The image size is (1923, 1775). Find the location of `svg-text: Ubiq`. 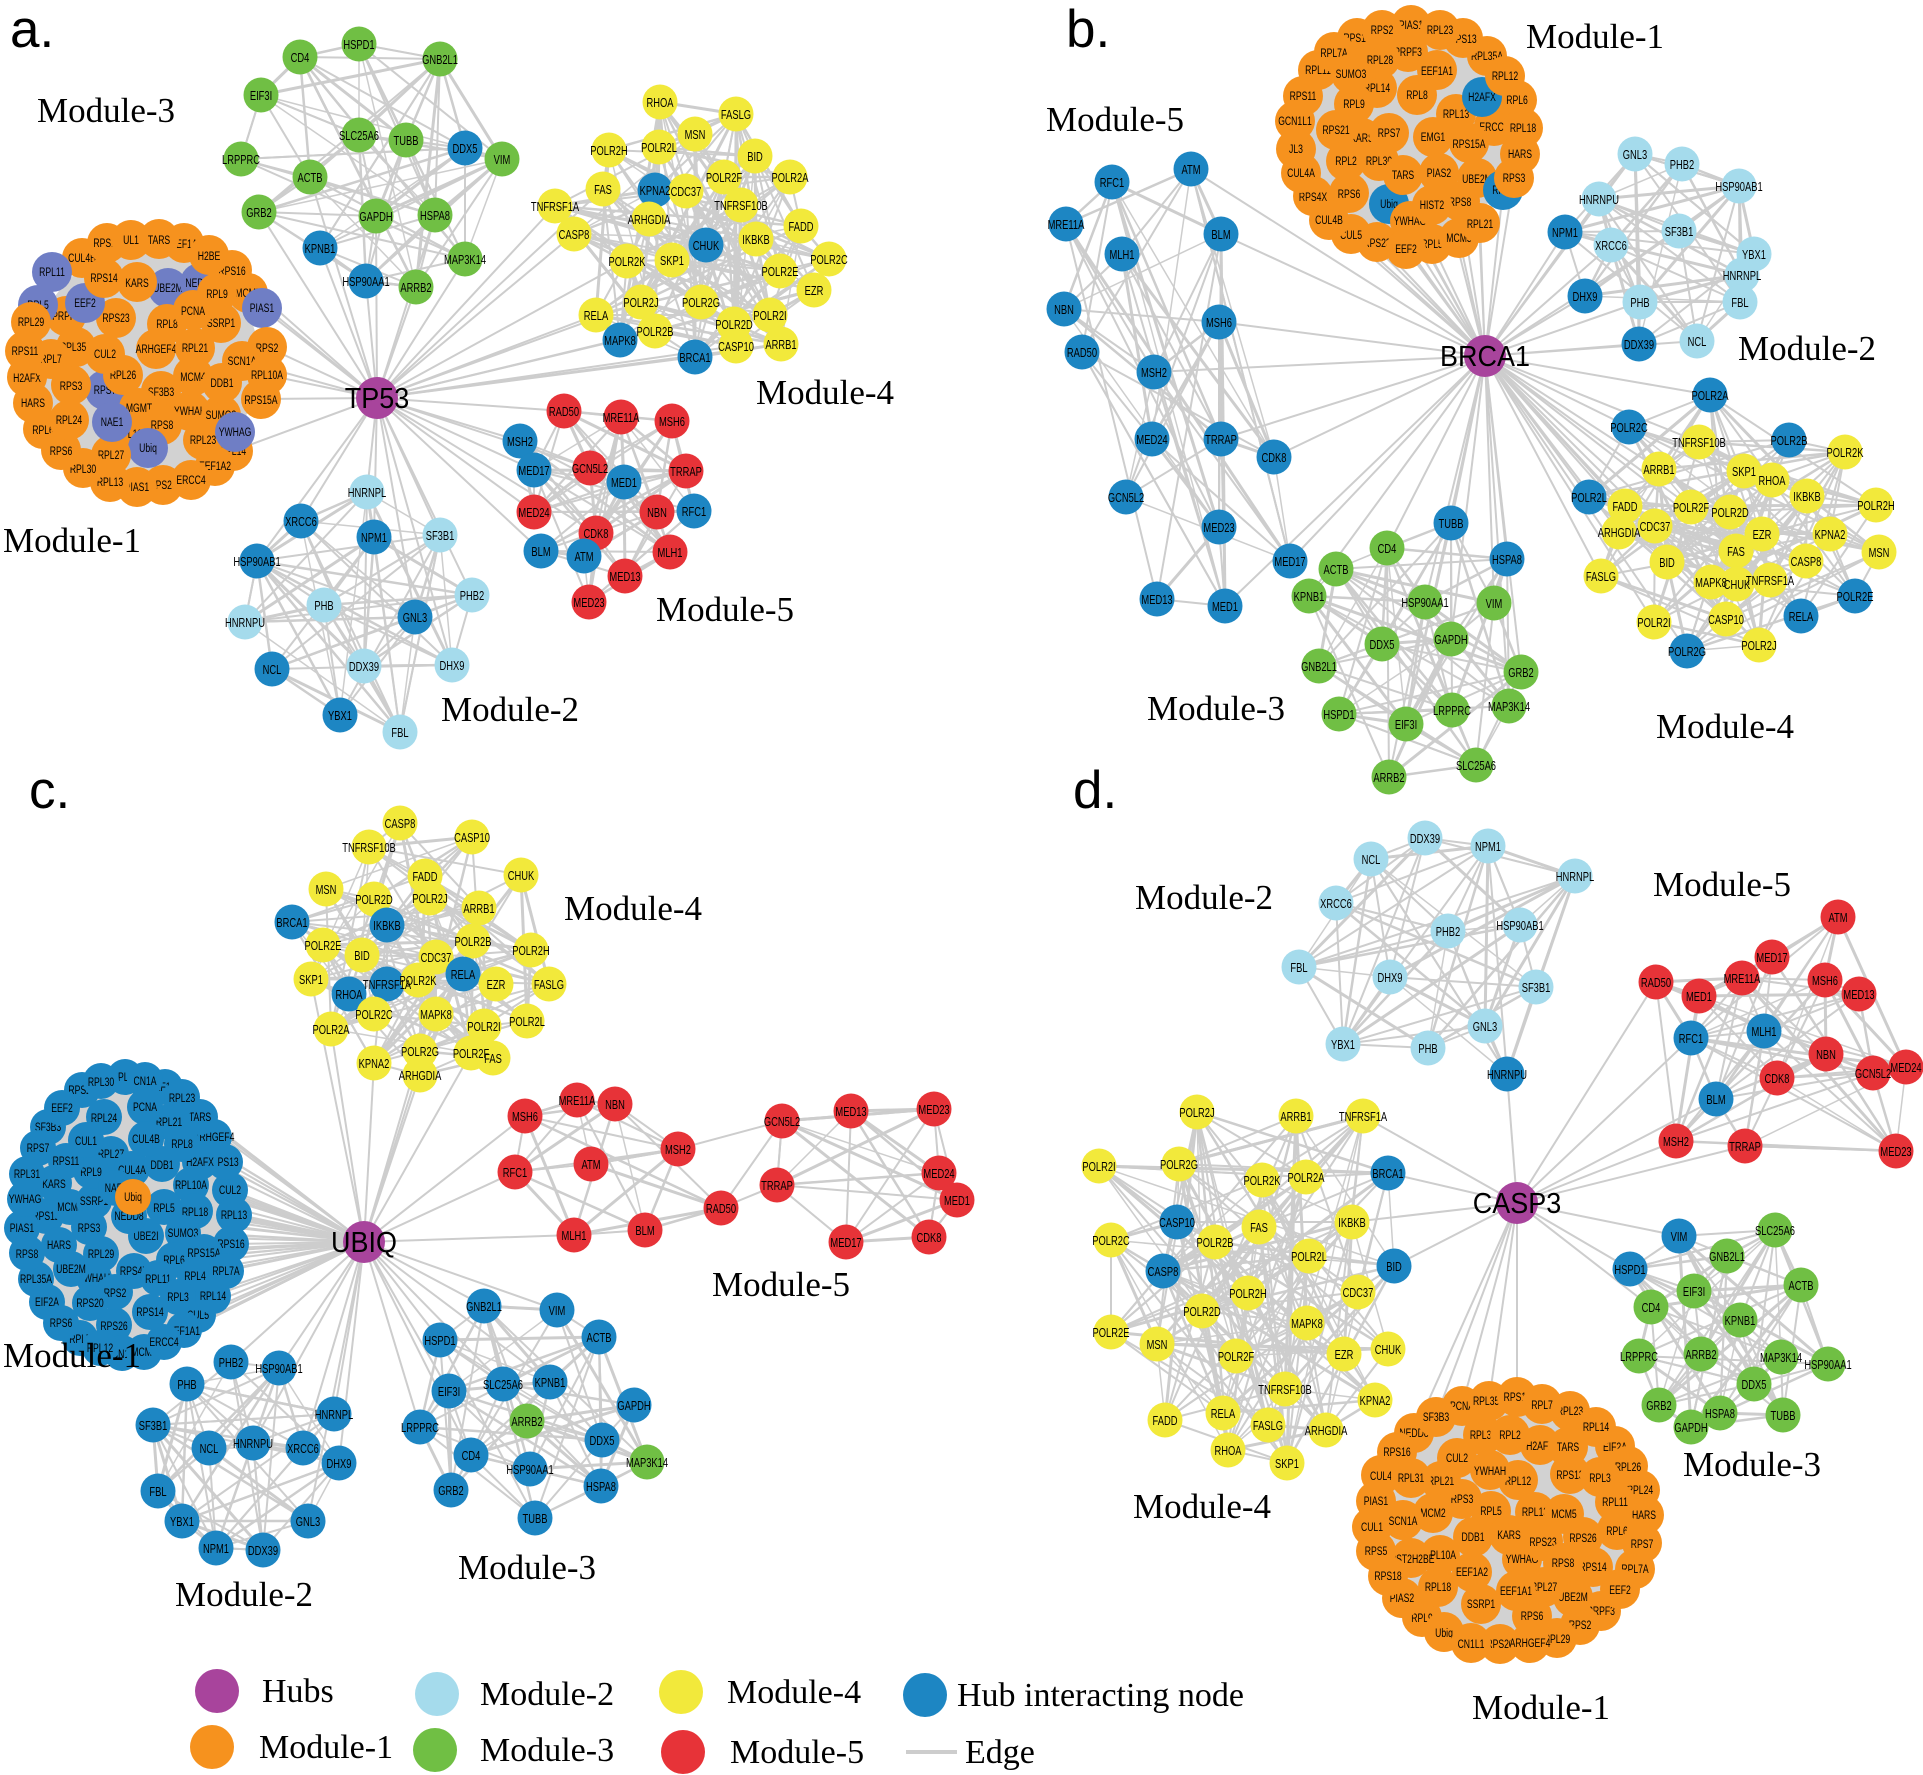

svg-text: Ubiq is located at coordinates (148, 449).